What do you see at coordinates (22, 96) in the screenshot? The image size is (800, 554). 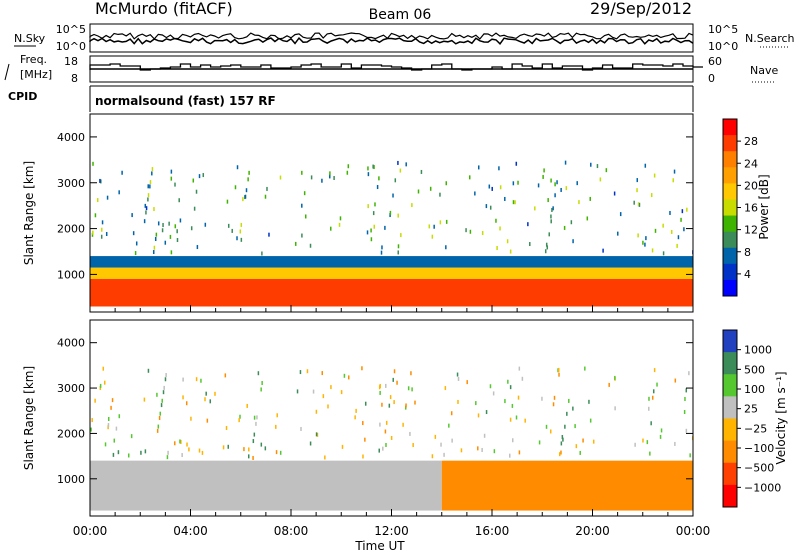 I see `cpid-label: CPID` at bounding box center [22, 96].